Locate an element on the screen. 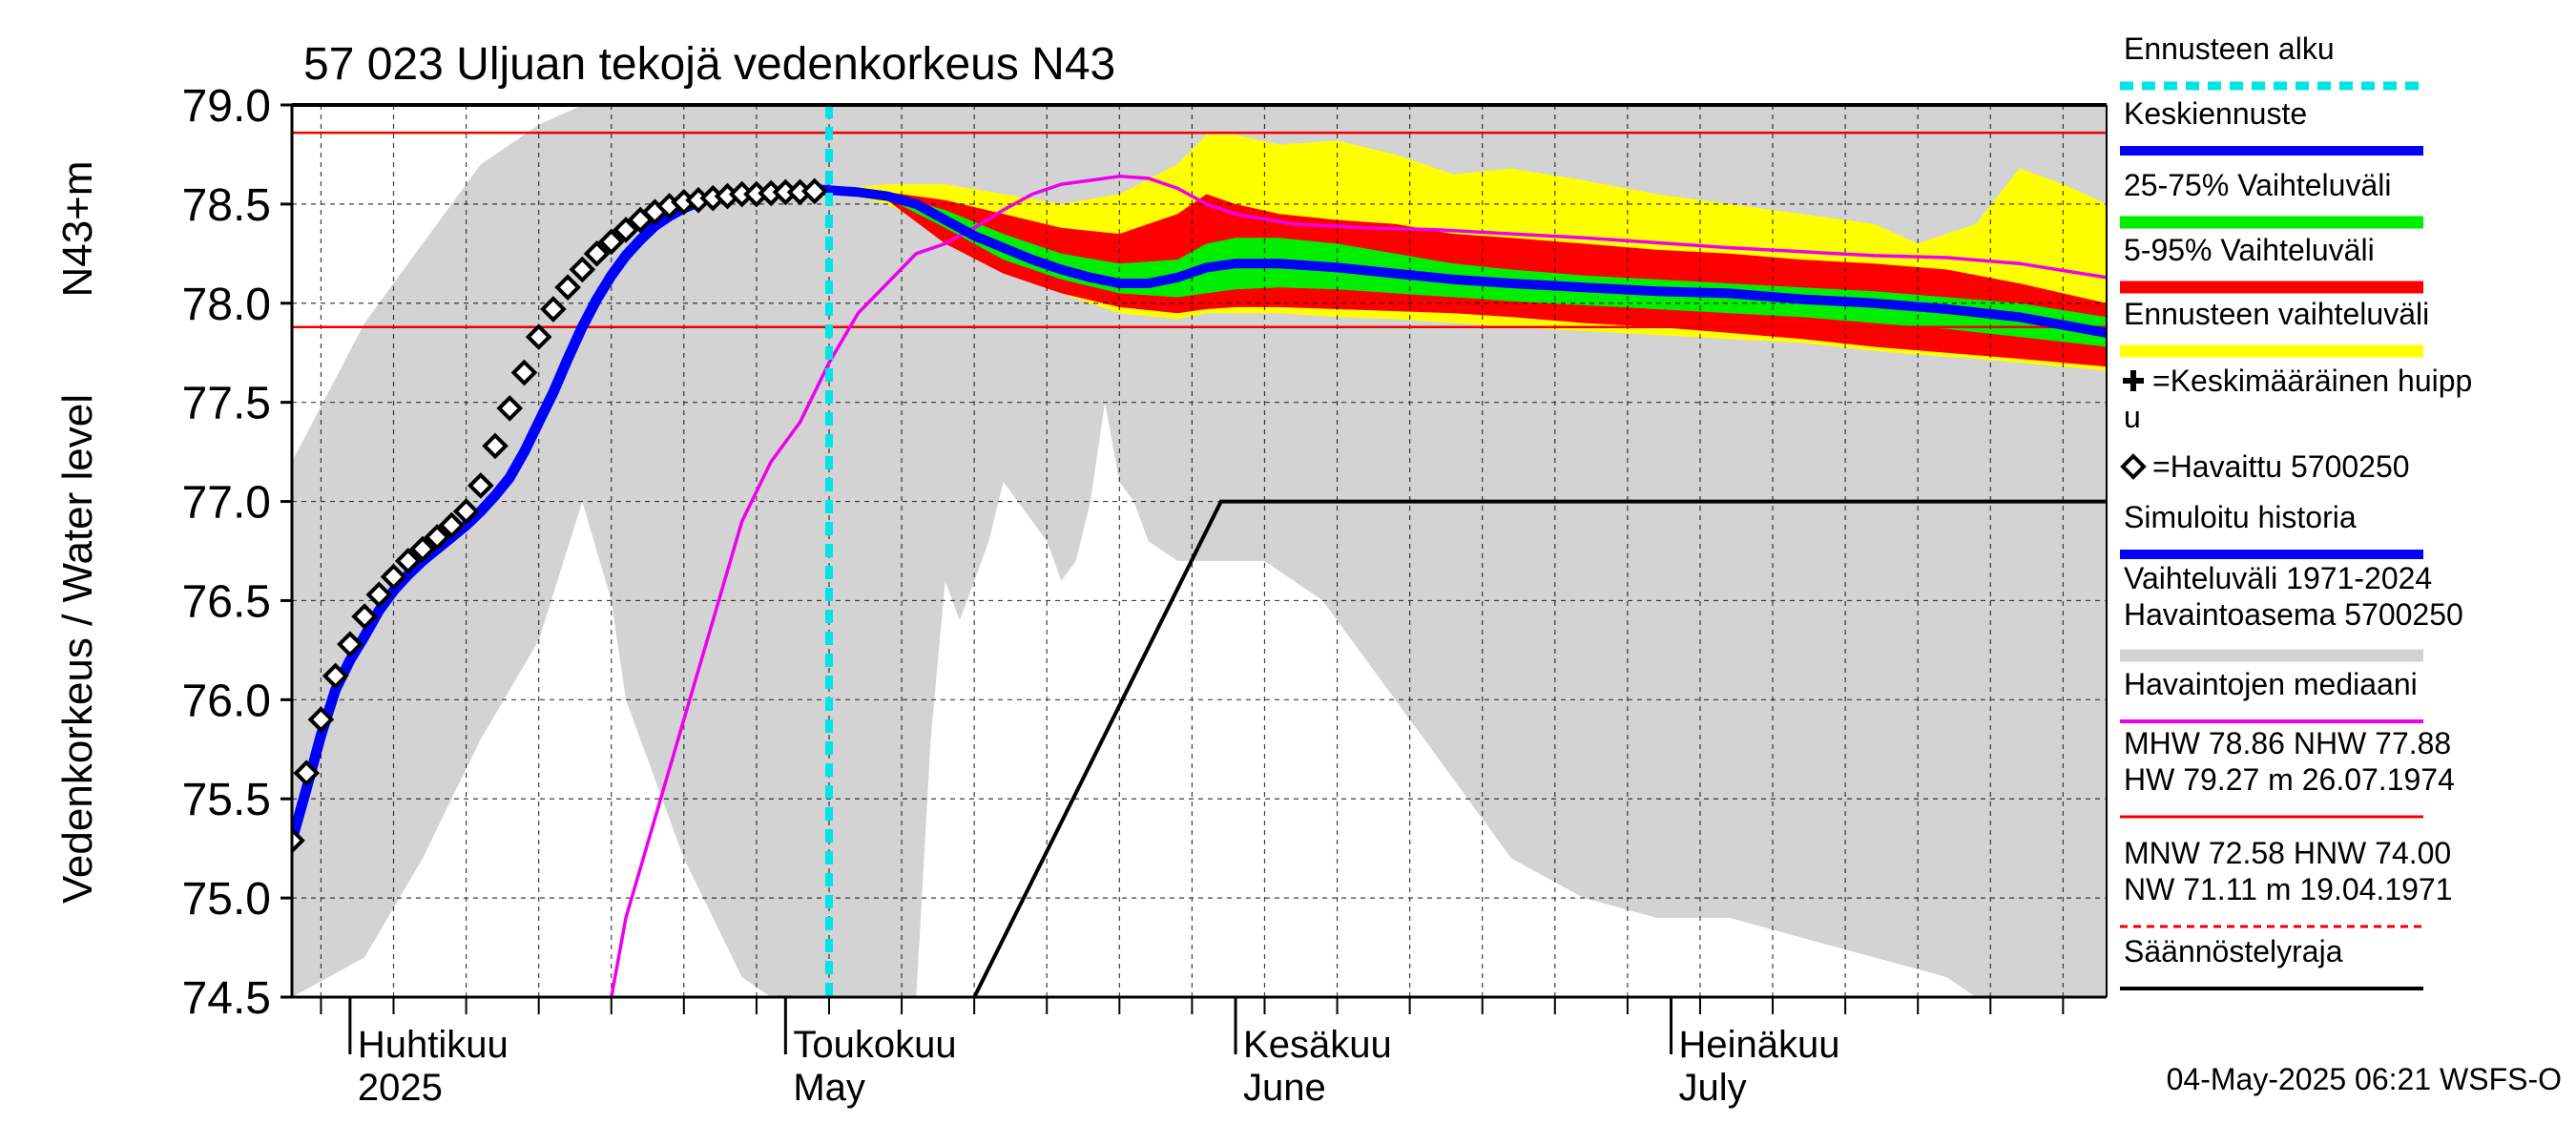 This screenshot has width=2576, height=1145. legend-label: Ennusteen vaihteluväli is located at coordinates (2276, 314).